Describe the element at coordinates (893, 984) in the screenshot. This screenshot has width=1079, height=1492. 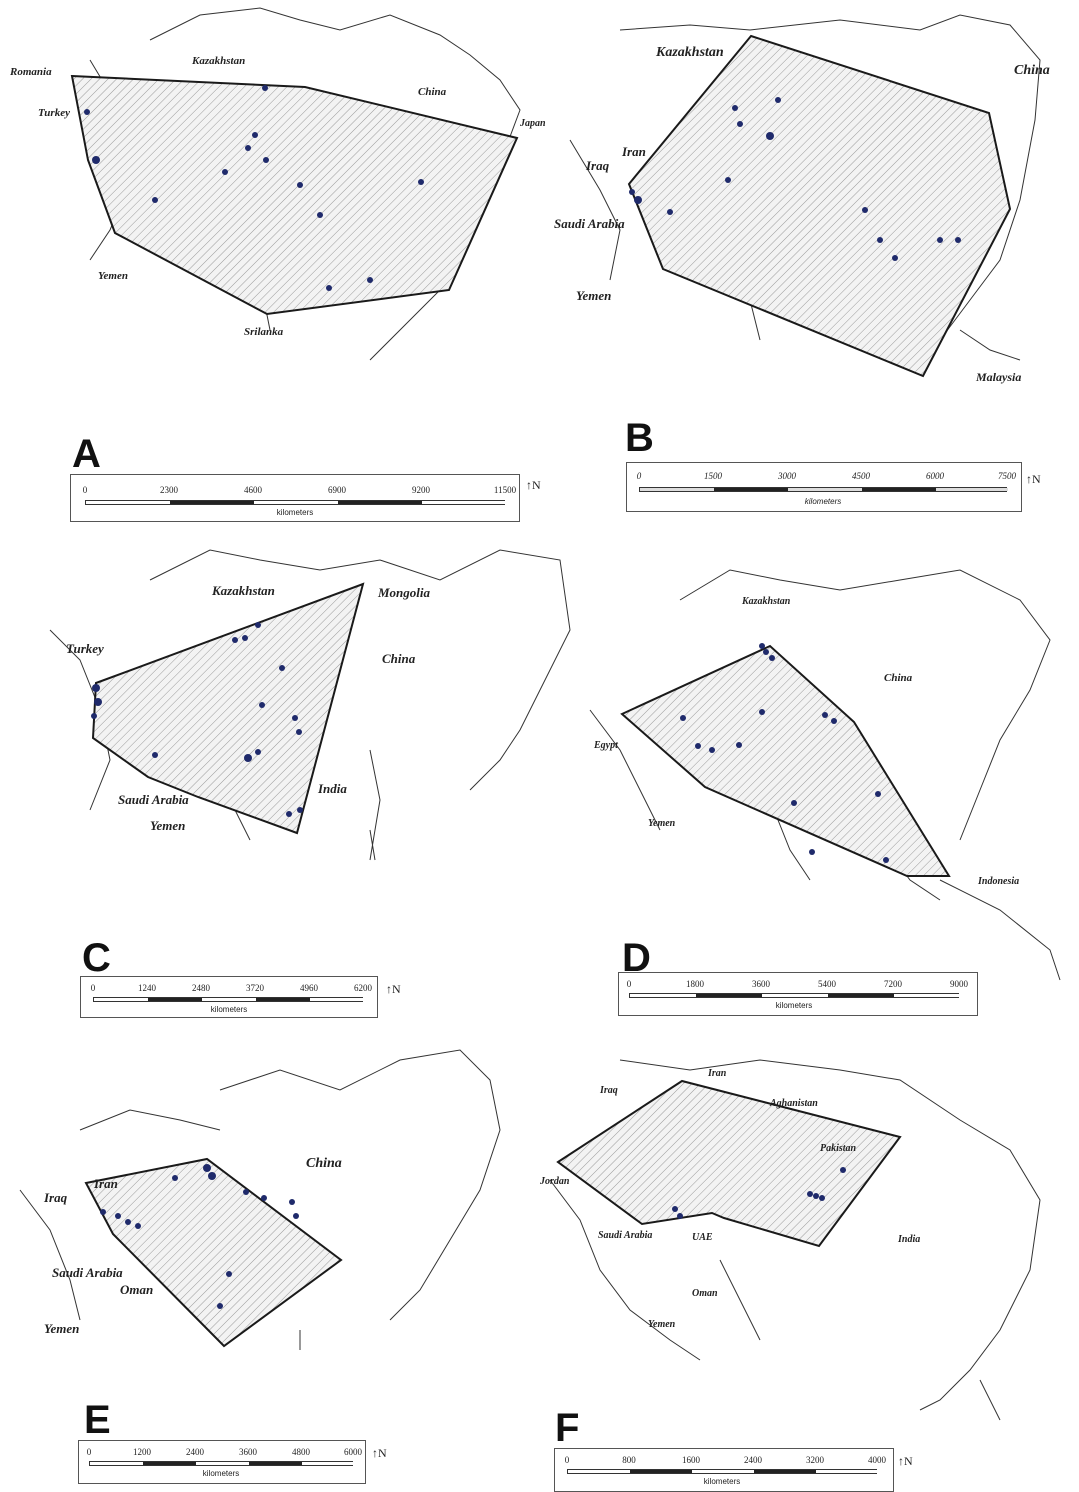
I see `scale-tick: 7200` at that location.